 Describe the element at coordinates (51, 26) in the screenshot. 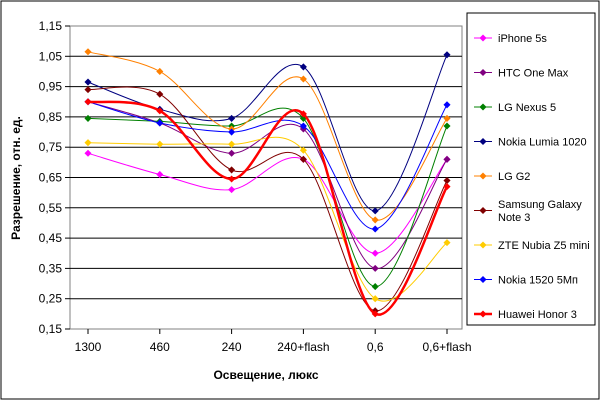

I see `y-tick-label: 1,15` at that location.